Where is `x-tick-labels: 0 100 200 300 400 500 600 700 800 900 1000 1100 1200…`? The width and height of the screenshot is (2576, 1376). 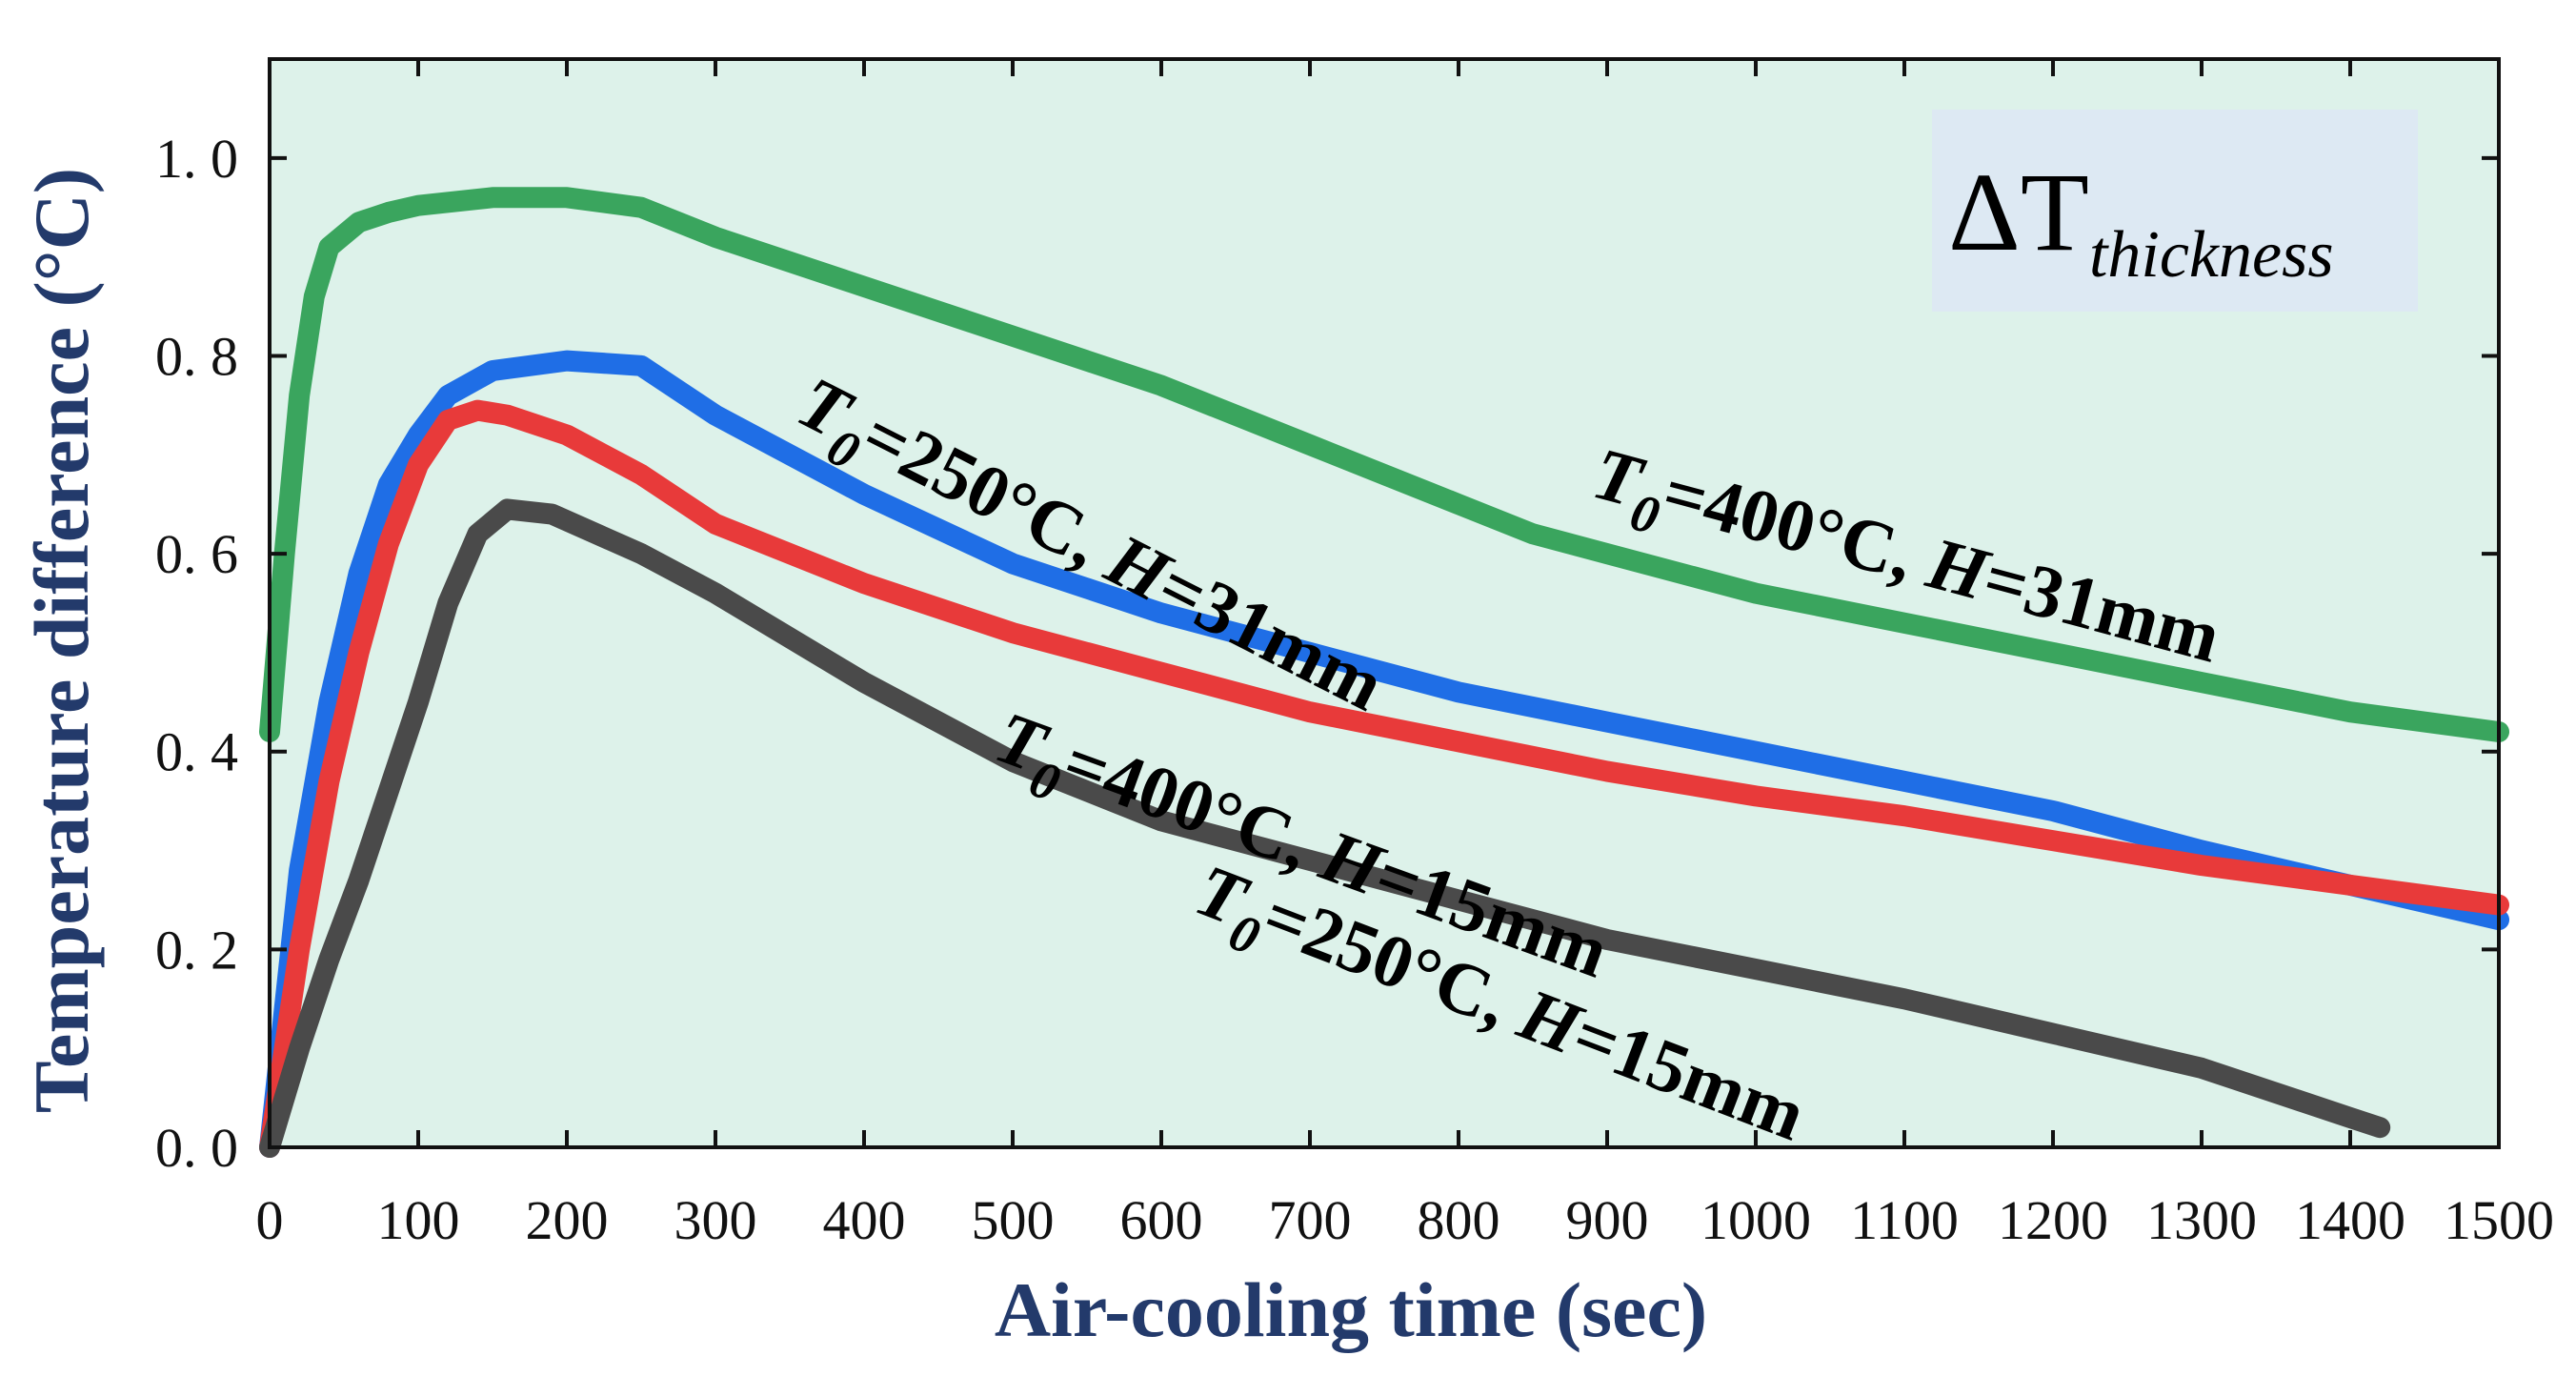 x-tick-labels: 0 100 200 300 400 500 600 700 800 900 1000 1100 1200… is located at coordinates (1406, 1220).